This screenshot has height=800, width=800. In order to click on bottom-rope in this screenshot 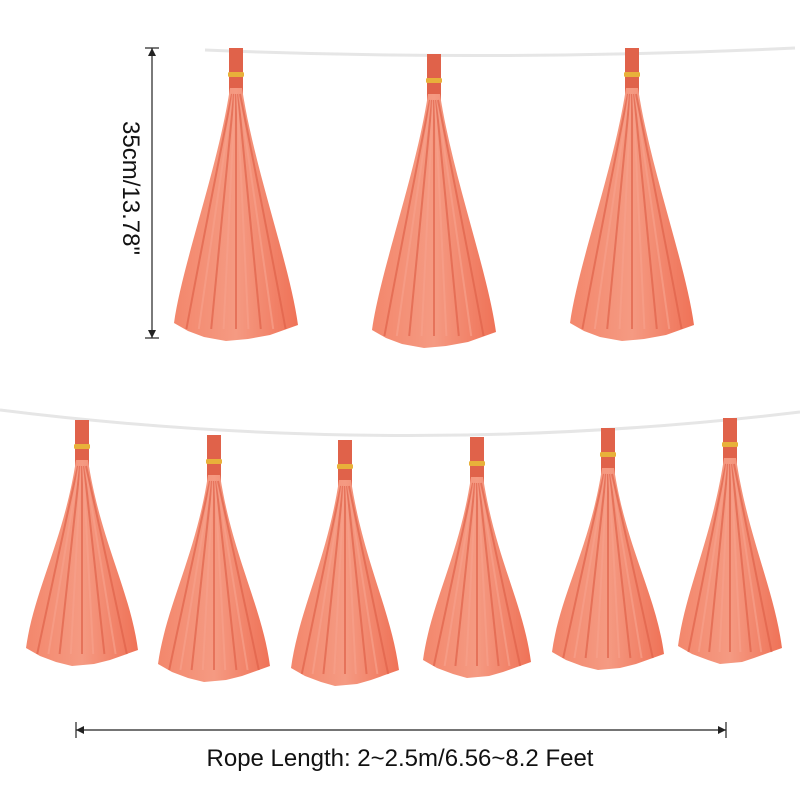, I will do `click(400, 423)`.